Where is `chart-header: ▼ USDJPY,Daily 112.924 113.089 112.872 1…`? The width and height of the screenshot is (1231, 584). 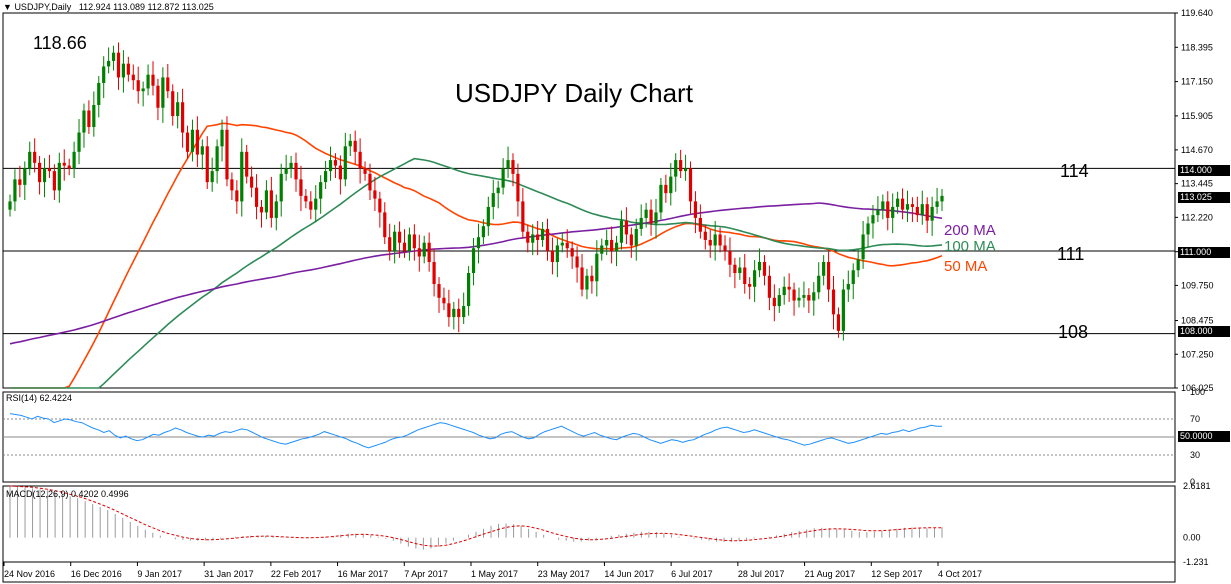 chart-header: ▼ USDJPY,Daily 112.924 113.089 112.872 1… is located at coordinates (108, 7).